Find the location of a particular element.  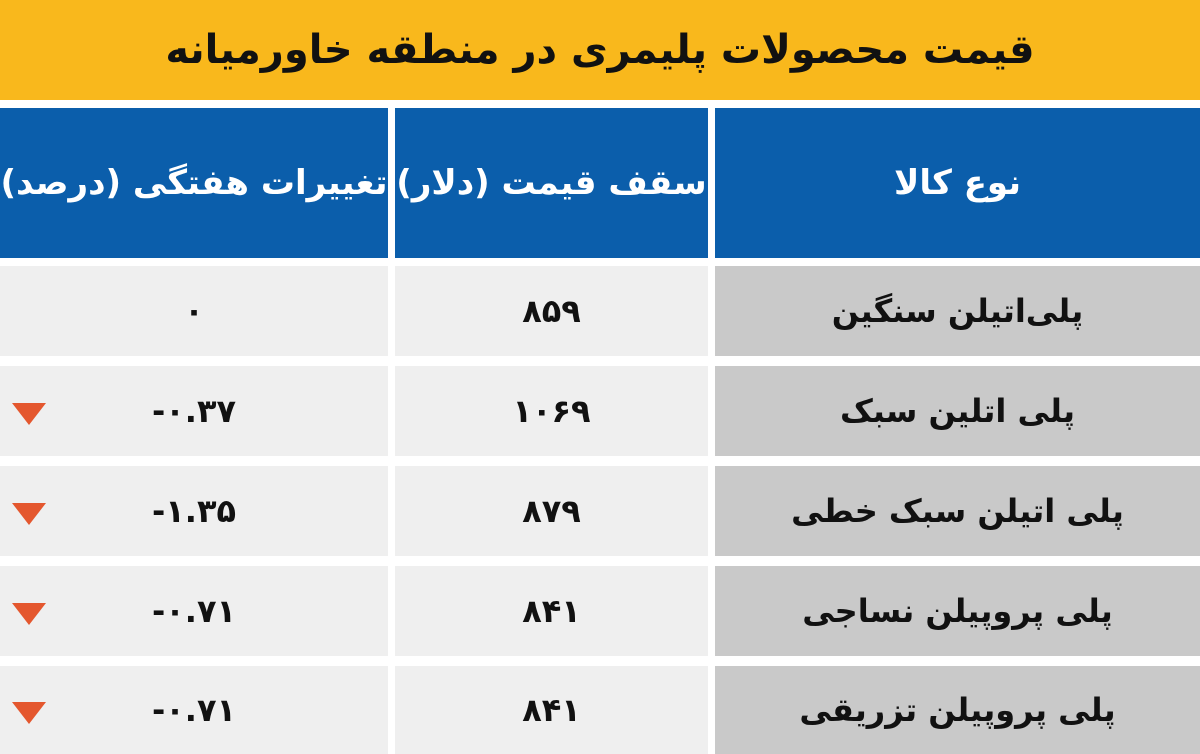

price-cell-text: ۸۷۹ is located at coordinates (551, 511).